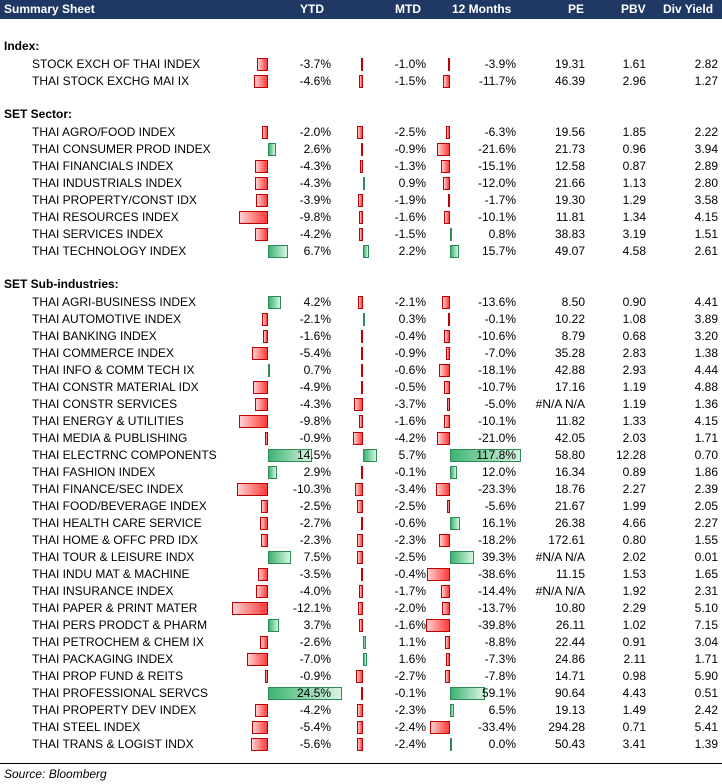 The height and width of the screenshot is (784, 722). What do you see at coordinates (706, 693) in the screenshot?
I see `div-yield-value: 0.51` at bounding box center [706, 693].